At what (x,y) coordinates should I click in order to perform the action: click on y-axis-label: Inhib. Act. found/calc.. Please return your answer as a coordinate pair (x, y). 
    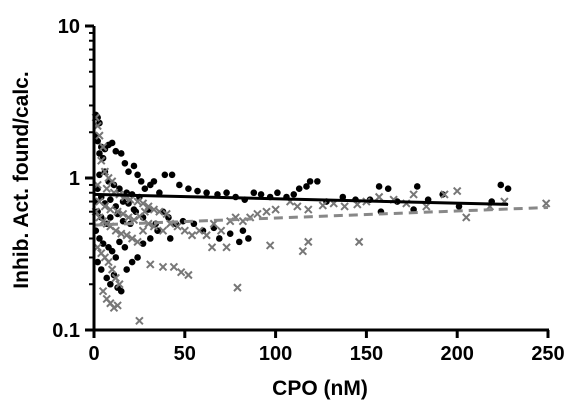
    Looking at the image, I should click on (21, 179).